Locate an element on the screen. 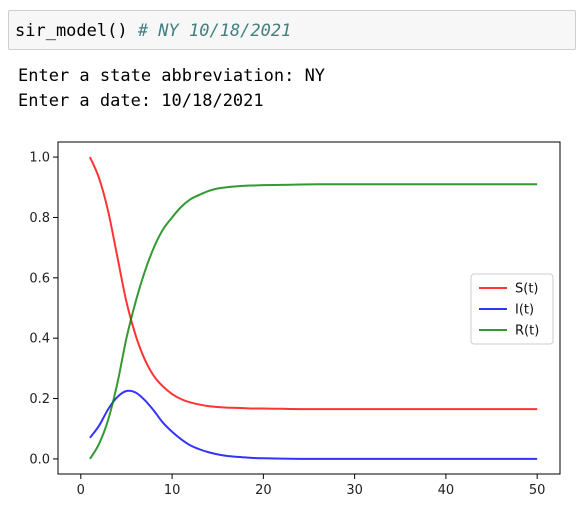  legend-label-rt: R(t) is located at coordinates (527, 331).